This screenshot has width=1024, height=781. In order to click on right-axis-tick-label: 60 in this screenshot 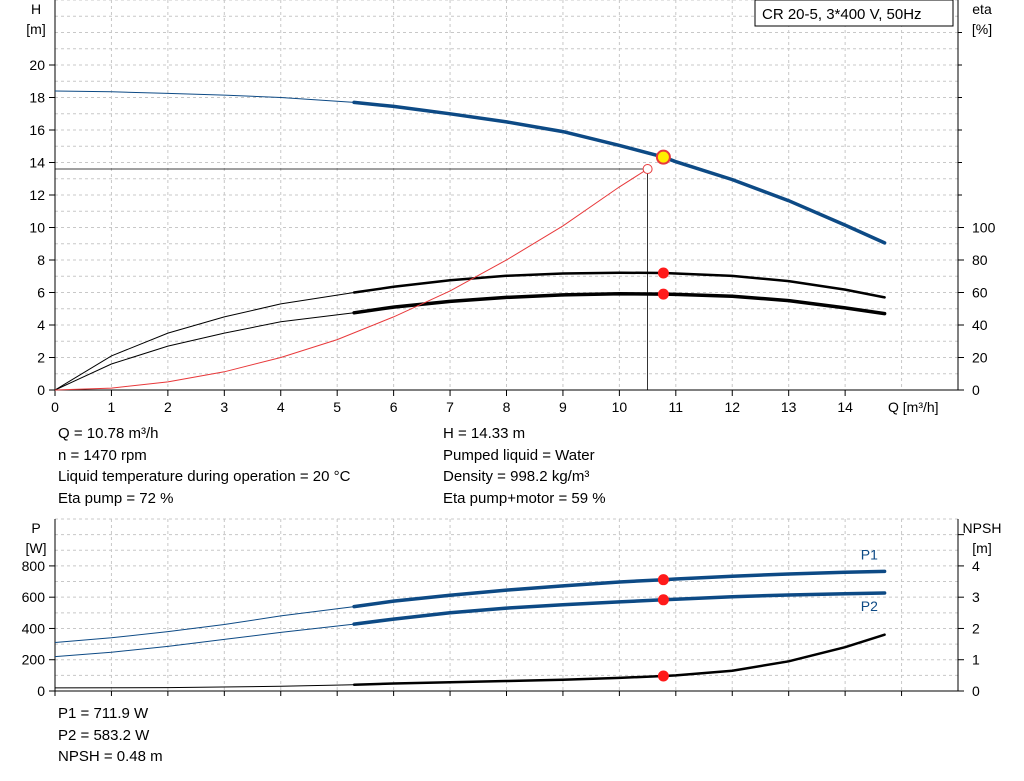, I will do `click(980, 293)`.